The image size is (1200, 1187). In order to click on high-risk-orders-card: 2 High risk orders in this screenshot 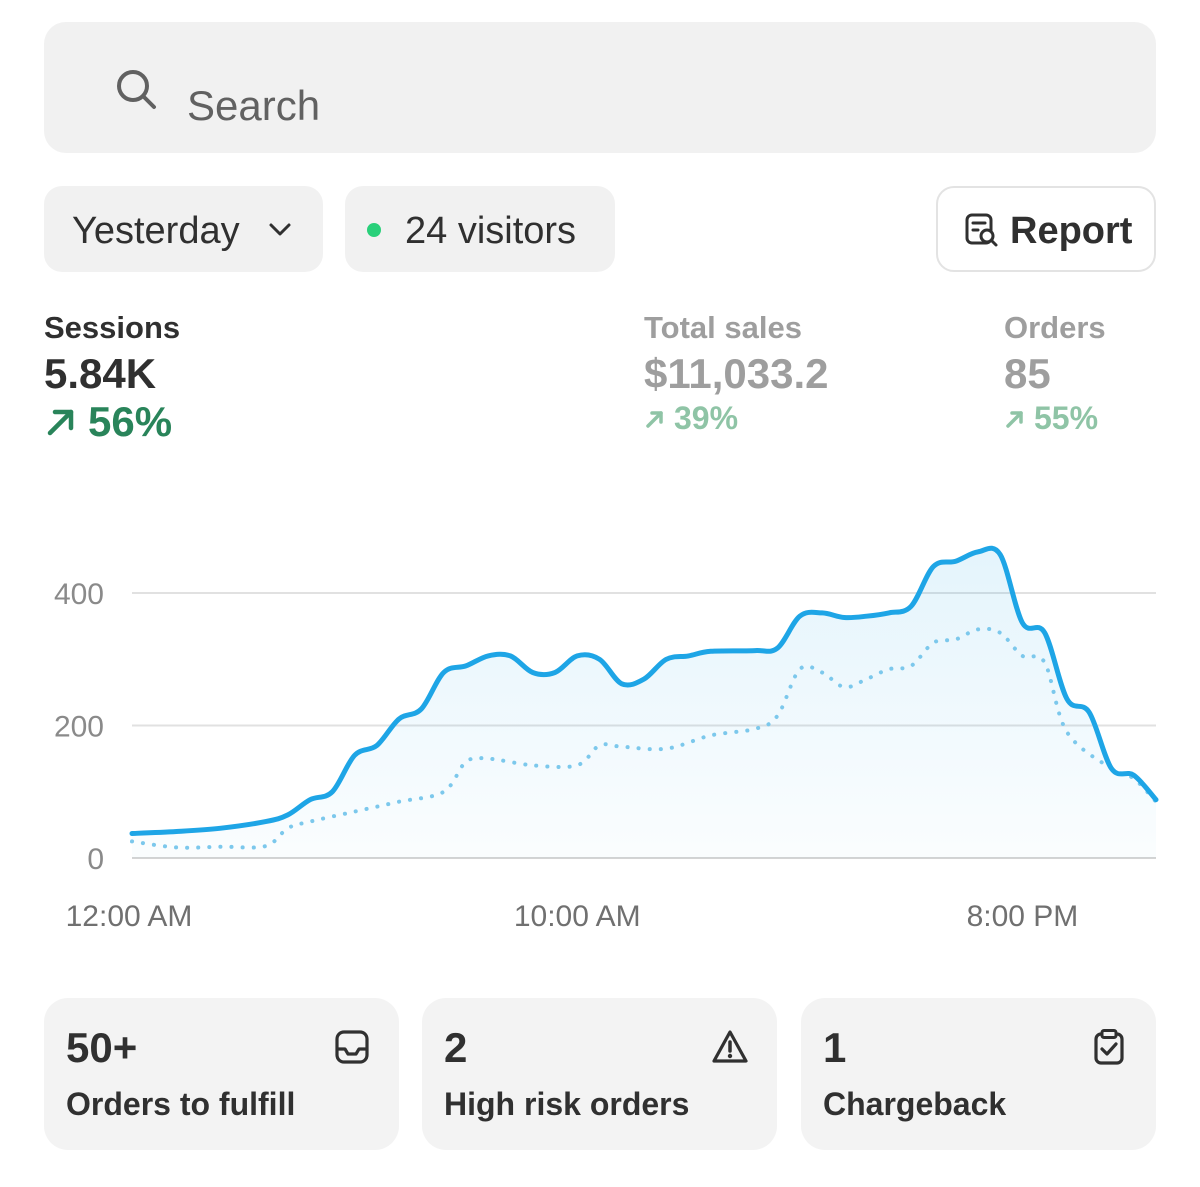, I will do `click(599, 1074)`.